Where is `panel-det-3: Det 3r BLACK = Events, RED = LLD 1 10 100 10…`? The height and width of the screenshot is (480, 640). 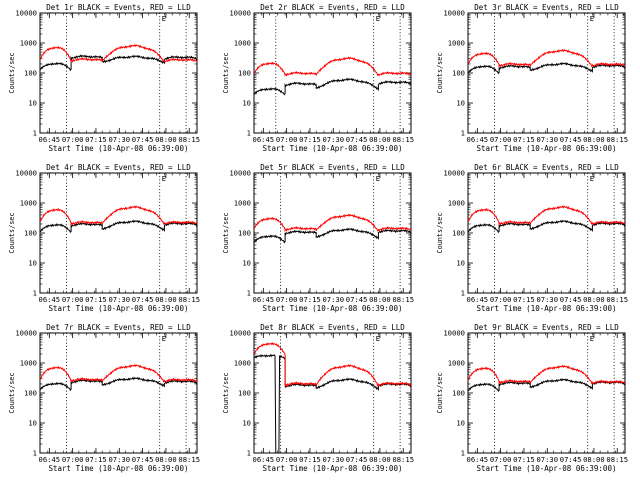
panel-det-3: Det 3r BLACK = Events, RED = LLD 1 10 100 10… is located at coordinates (532, 78).